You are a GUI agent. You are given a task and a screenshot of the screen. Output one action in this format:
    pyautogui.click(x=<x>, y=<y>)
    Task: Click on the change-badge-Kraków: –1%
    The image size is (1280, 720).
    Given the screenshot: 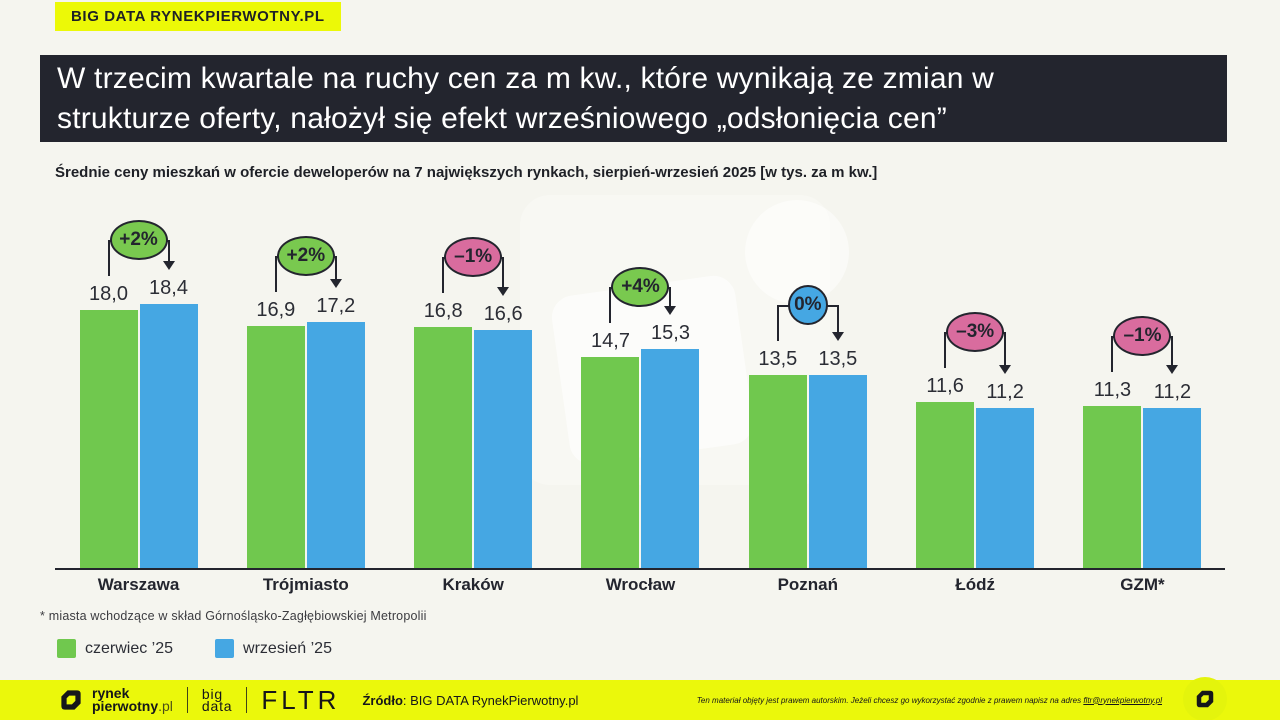 What is the action you would take?
    pyautogui.click(x=473, y=257)
    